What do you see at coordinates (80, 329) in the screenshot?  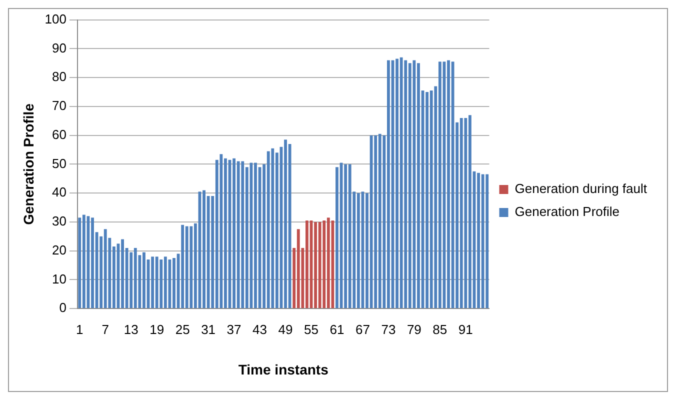 I see `x-tick-label: 1` at bounding box center [80, 329].